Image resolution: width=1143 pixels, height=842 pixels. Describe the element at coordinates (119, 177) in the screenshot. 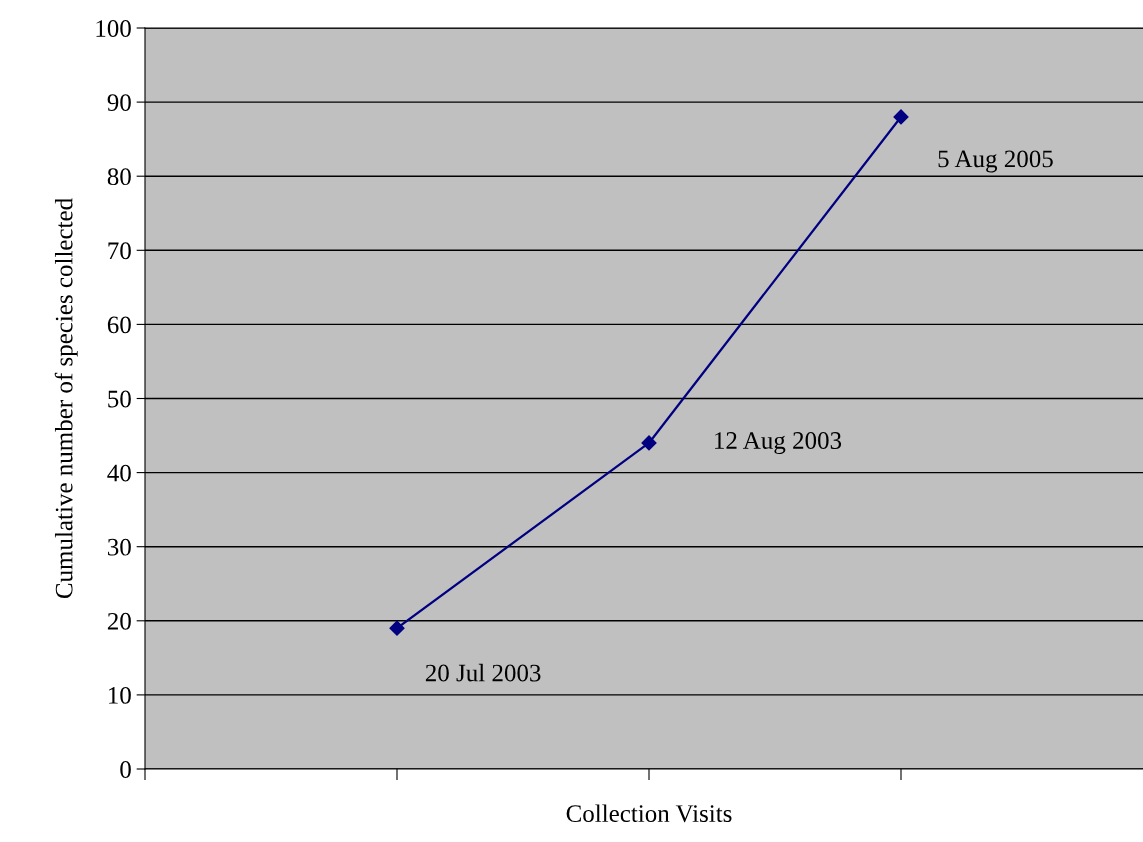

I see `y-tick-label: 80` at that location.